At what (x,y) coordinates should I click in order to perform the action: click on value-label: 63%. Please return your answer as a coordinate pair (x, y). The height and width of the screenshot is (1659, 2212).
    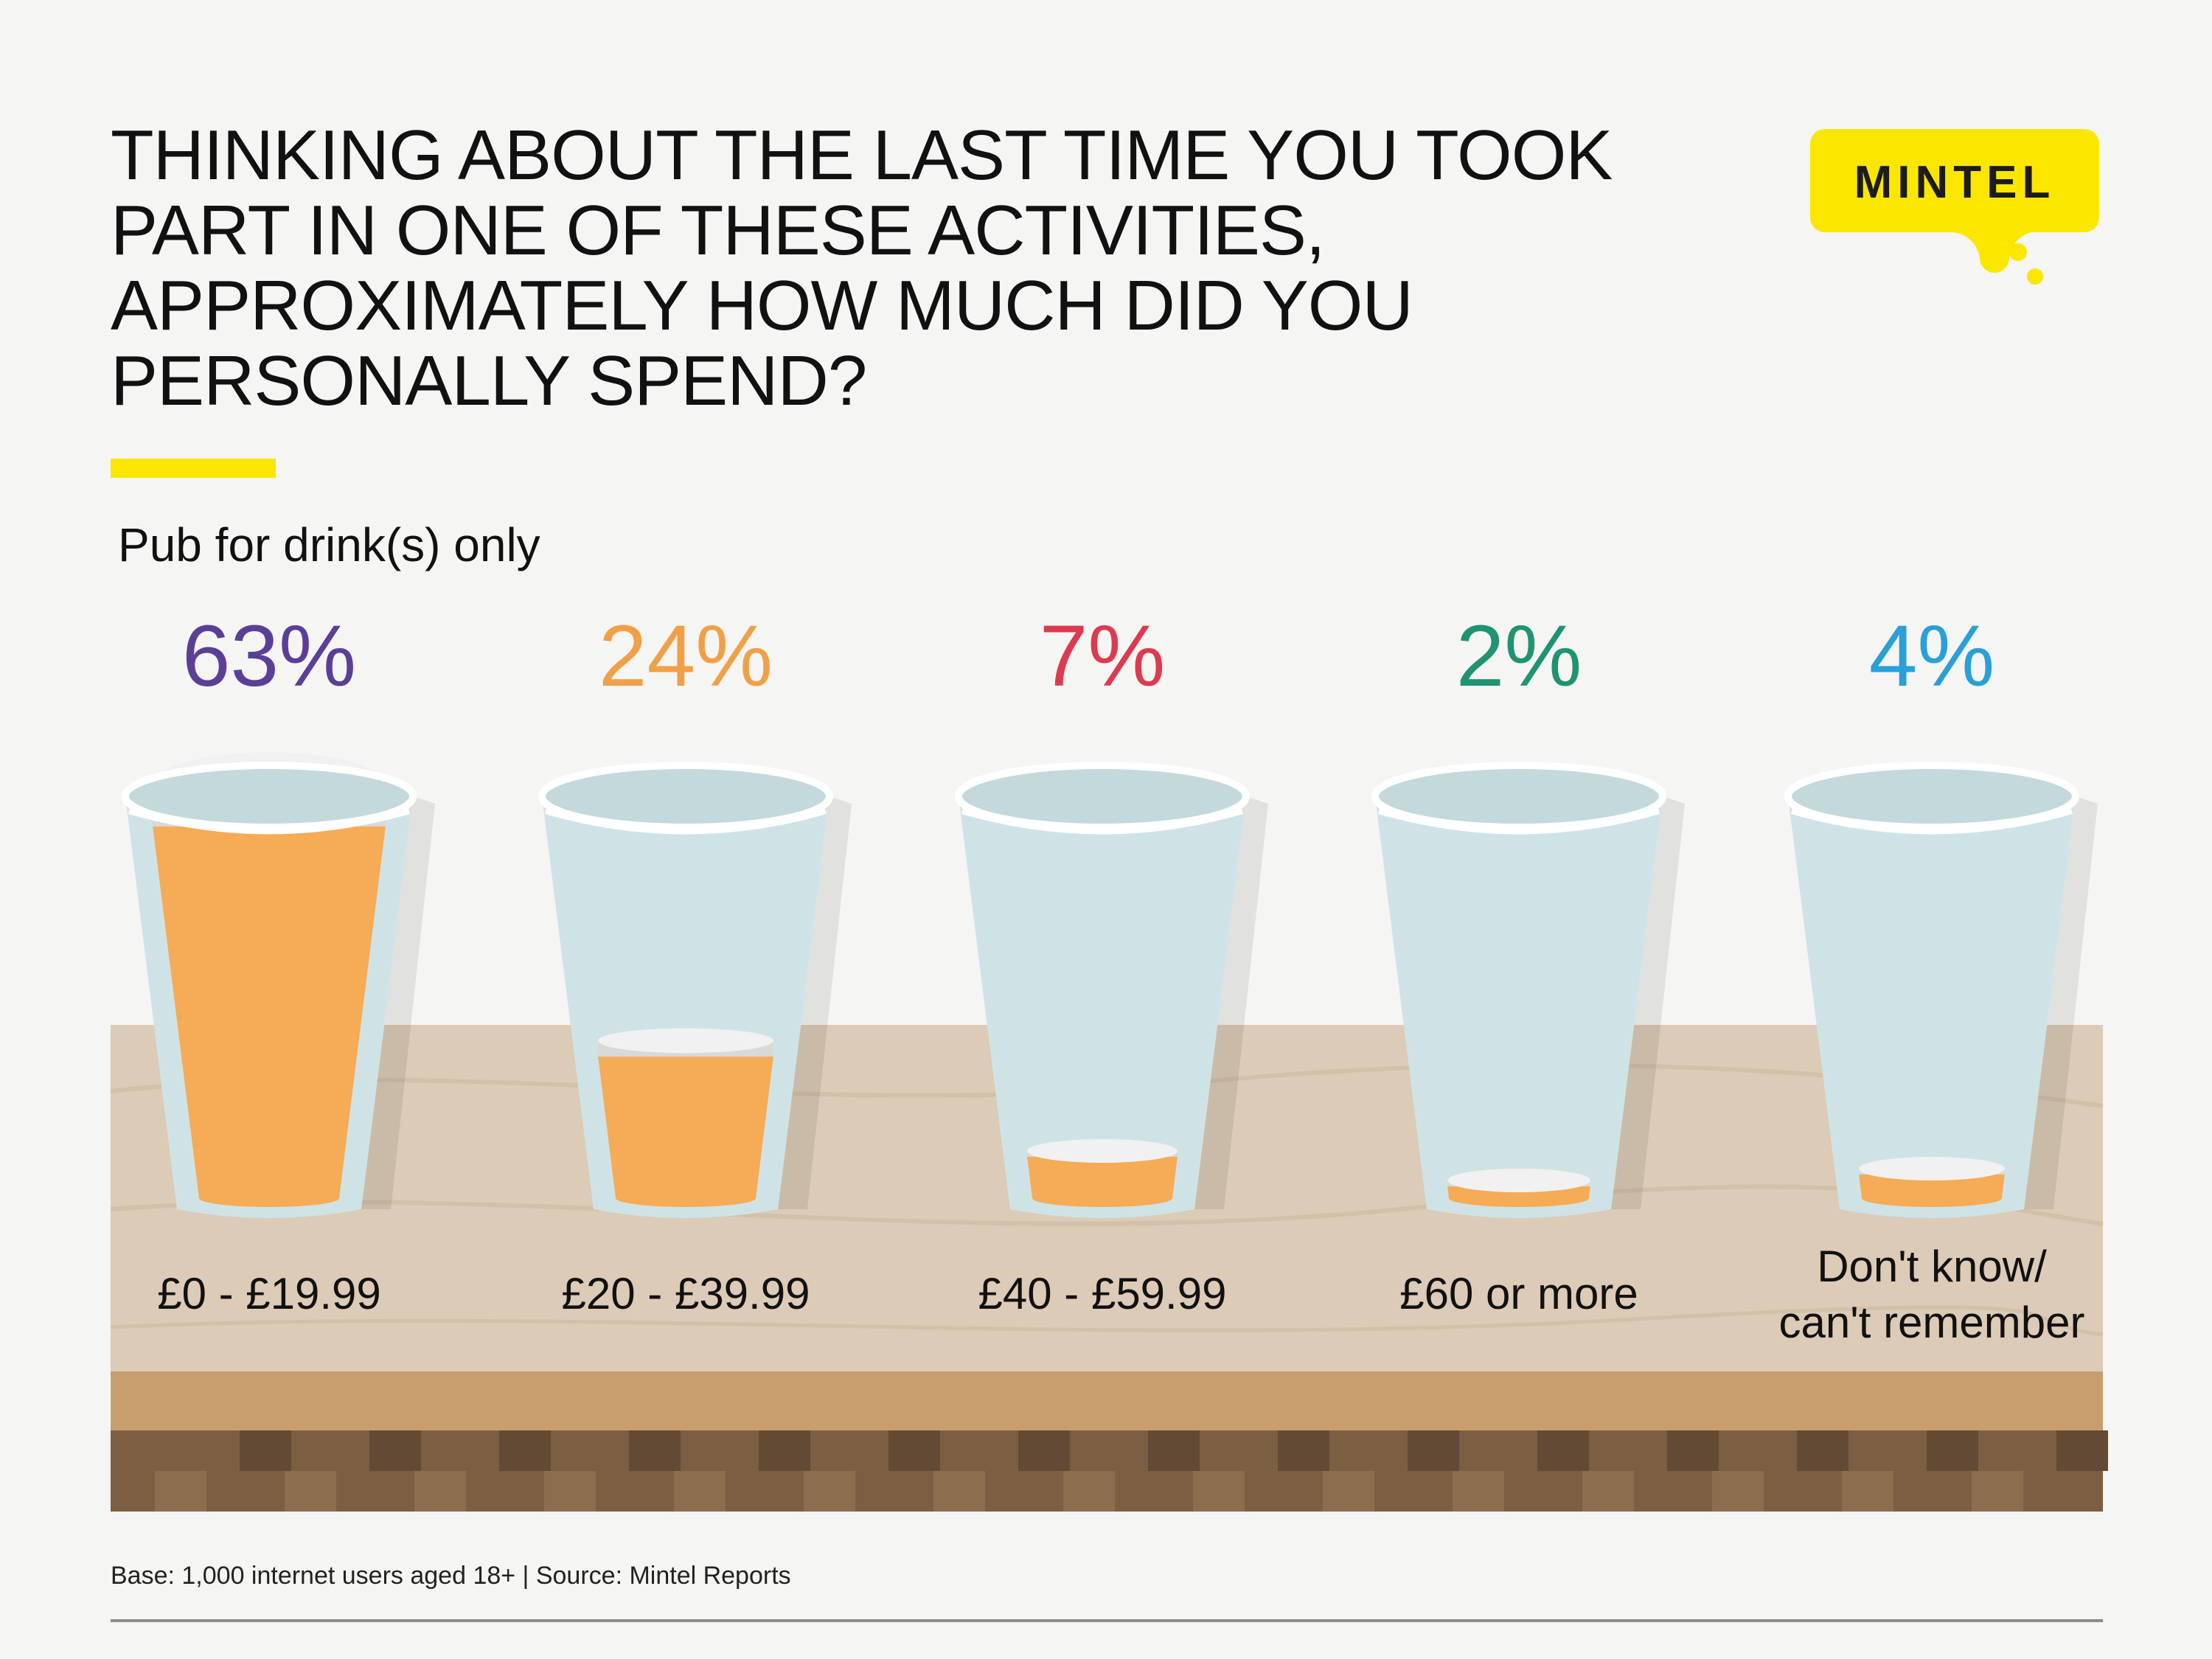
    Looking at the image, I should click on (269, 656).